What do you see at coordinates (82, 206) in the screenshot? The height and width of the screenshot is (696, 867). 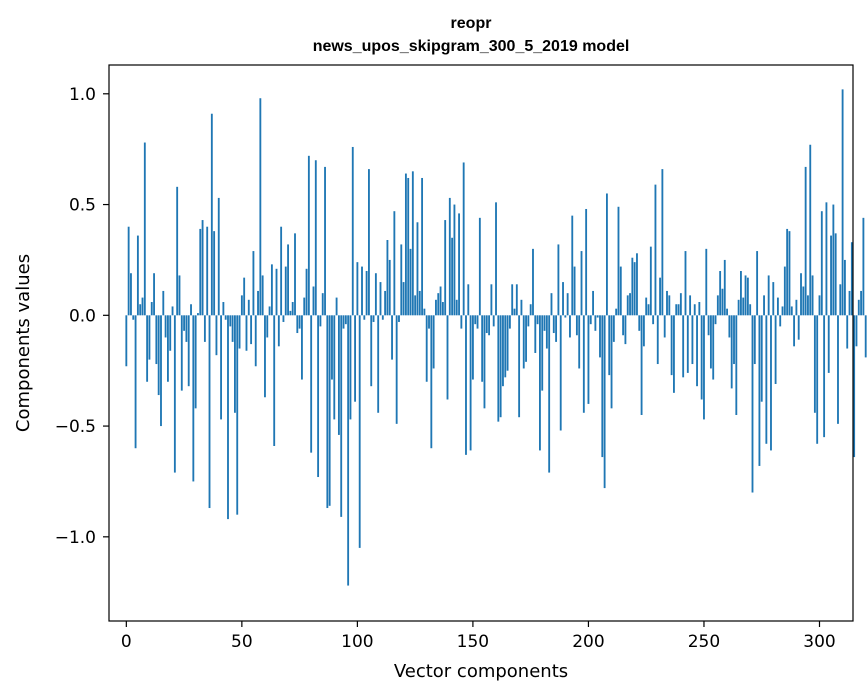 I see `y-tick-label: 0.5` at bounding box center [82, 206].